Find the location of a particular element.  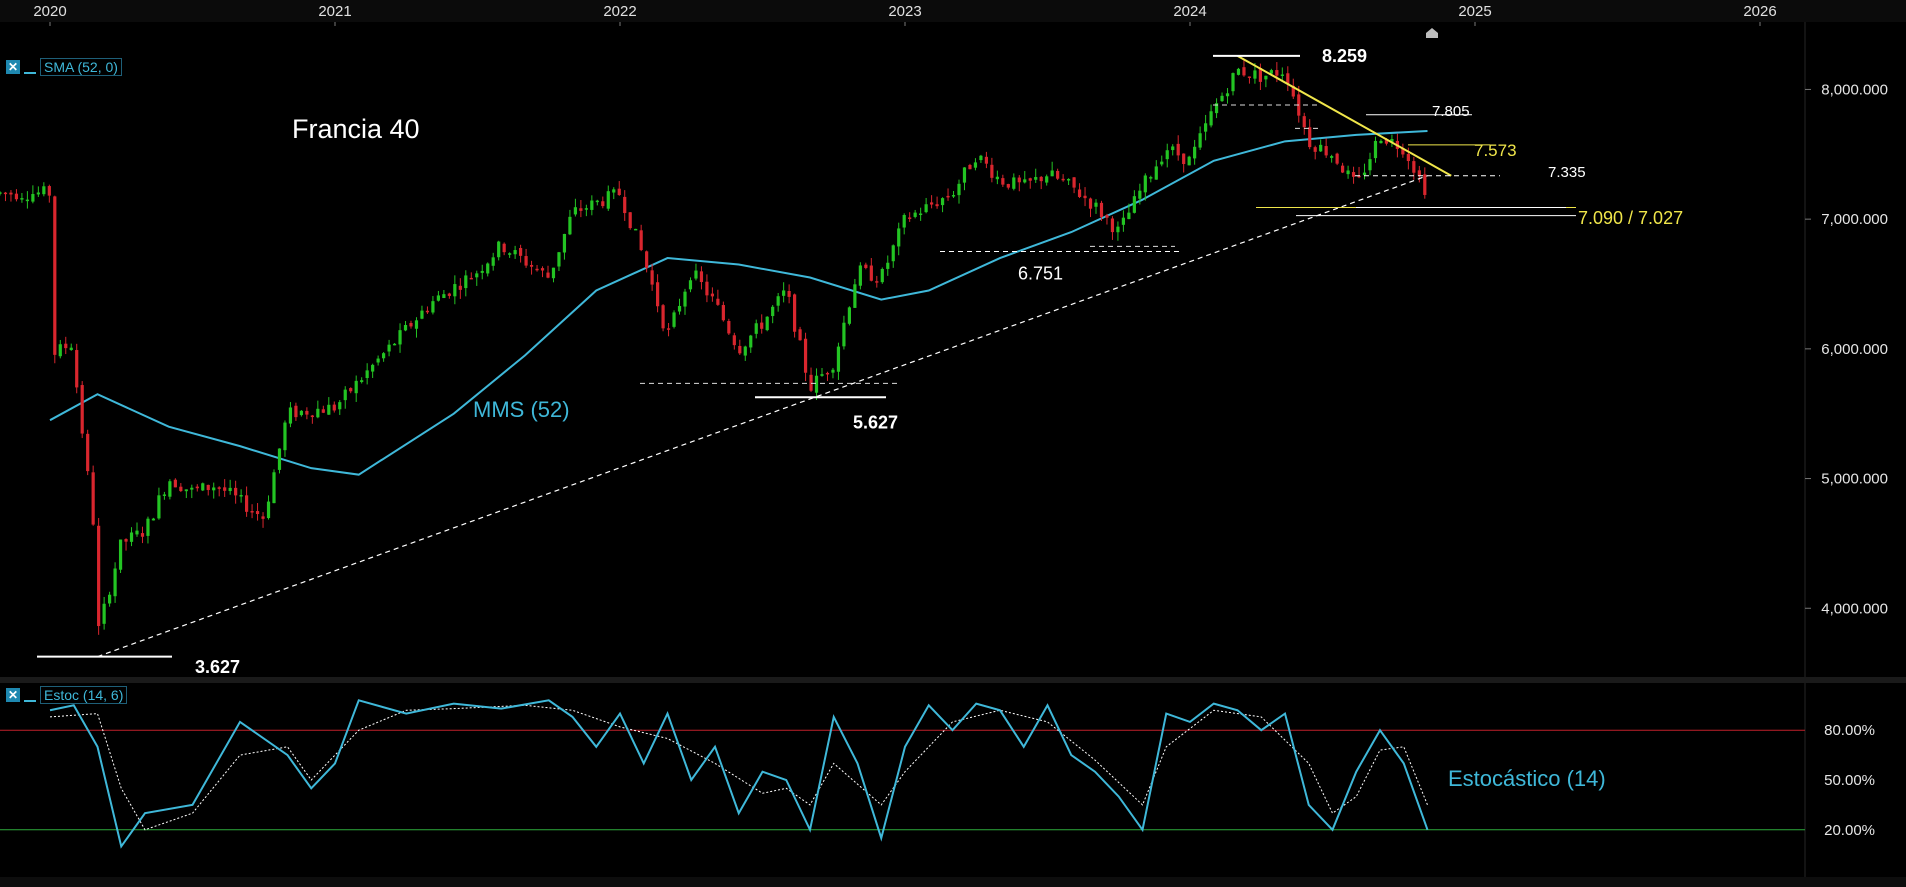

sma-indicator-chip: ✕ SMA (52, 0) is located at coordinates (64, 67).